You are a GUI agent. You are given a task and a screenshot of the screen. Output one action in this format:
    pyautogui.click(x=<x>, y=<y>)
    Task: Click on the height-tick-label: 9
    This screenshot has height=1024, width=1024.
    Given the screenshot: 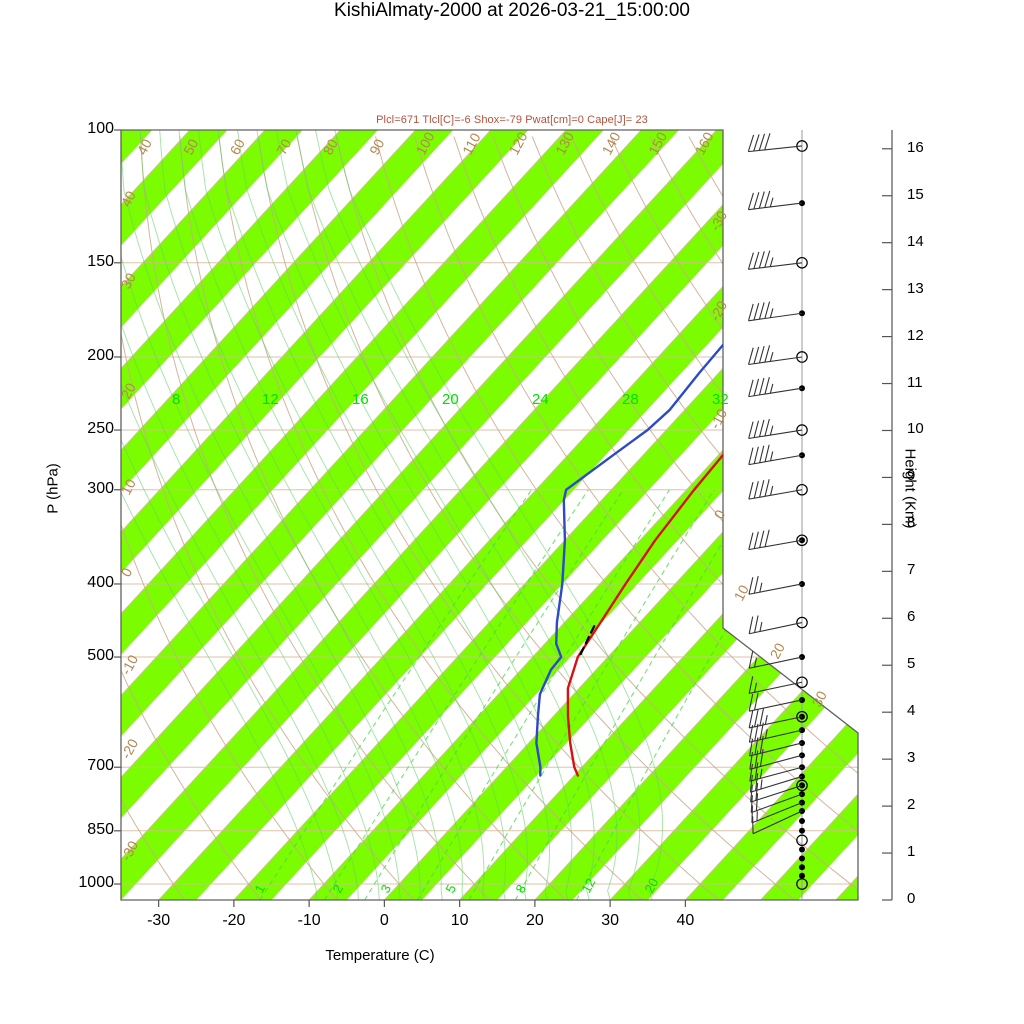 What is the action you would take?
    pyautogui.click(x=911, y=476)
    